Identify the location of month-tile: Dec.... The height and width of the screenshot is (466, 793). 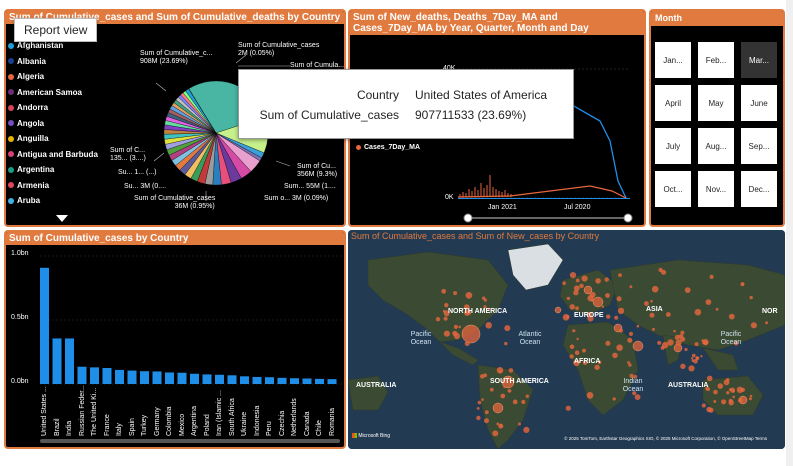
(759, 189).